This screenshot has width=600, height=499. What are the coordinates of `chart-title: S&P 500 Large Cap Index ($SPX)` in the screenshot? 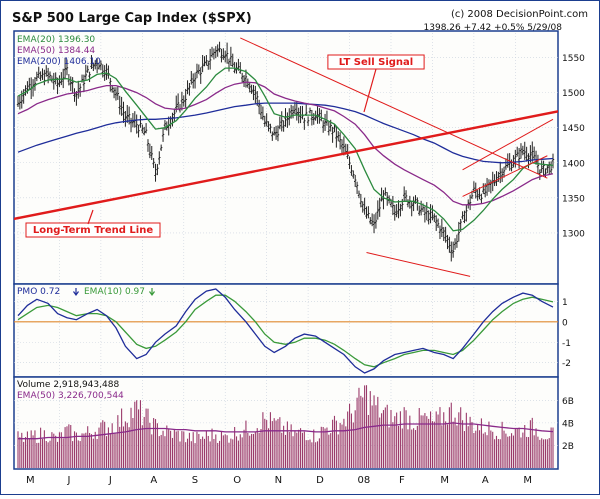 It's located at (132, 18).